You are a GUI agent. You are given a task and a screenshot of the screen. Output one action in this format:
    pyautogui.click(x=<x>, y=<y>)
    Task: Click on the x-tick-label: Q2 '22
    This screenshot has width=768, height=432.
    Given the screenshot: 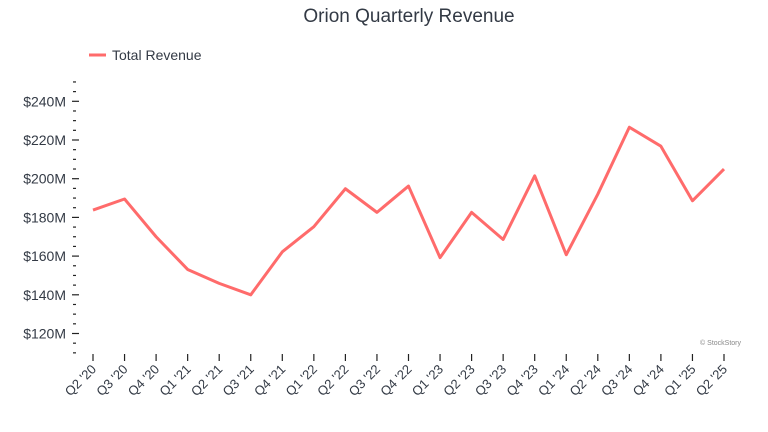 What is the action you would take?
    pyautogui.click(x=332, y=380)
    